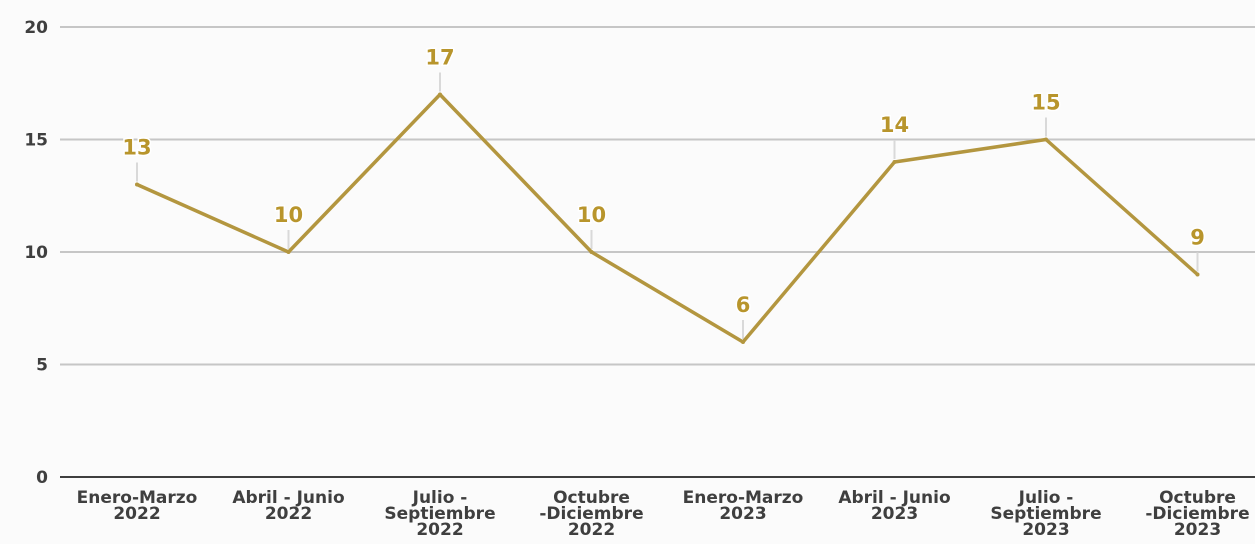  I want to click on data-label: 14, so click(894, 125).